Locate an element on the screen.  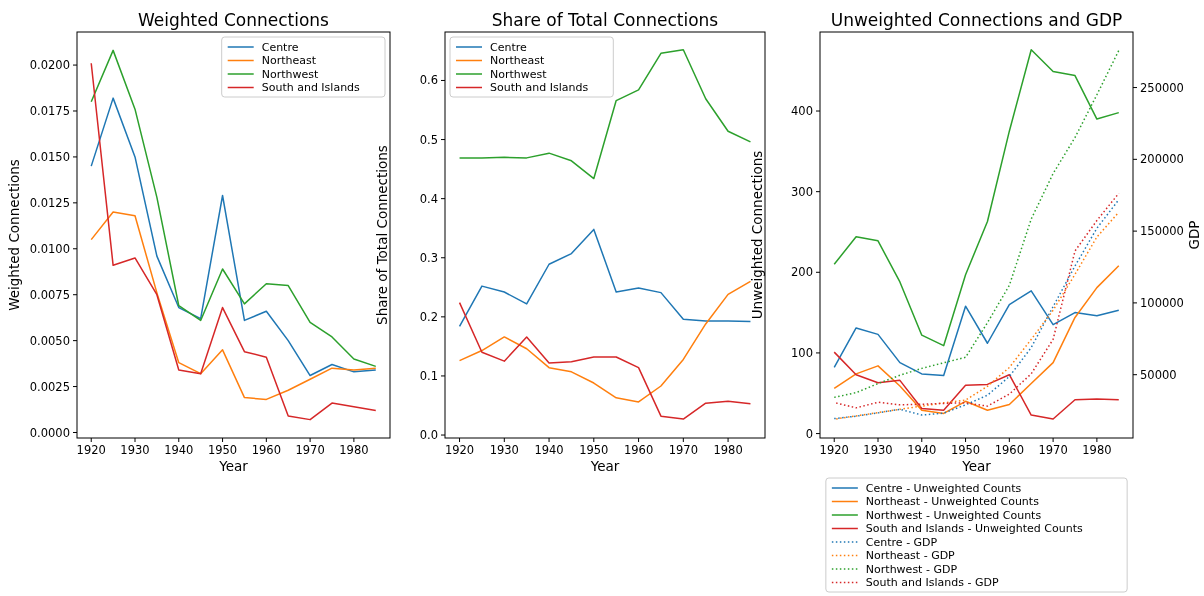
y-tick-label: 0.0200 is located at coordinates (49, 65).